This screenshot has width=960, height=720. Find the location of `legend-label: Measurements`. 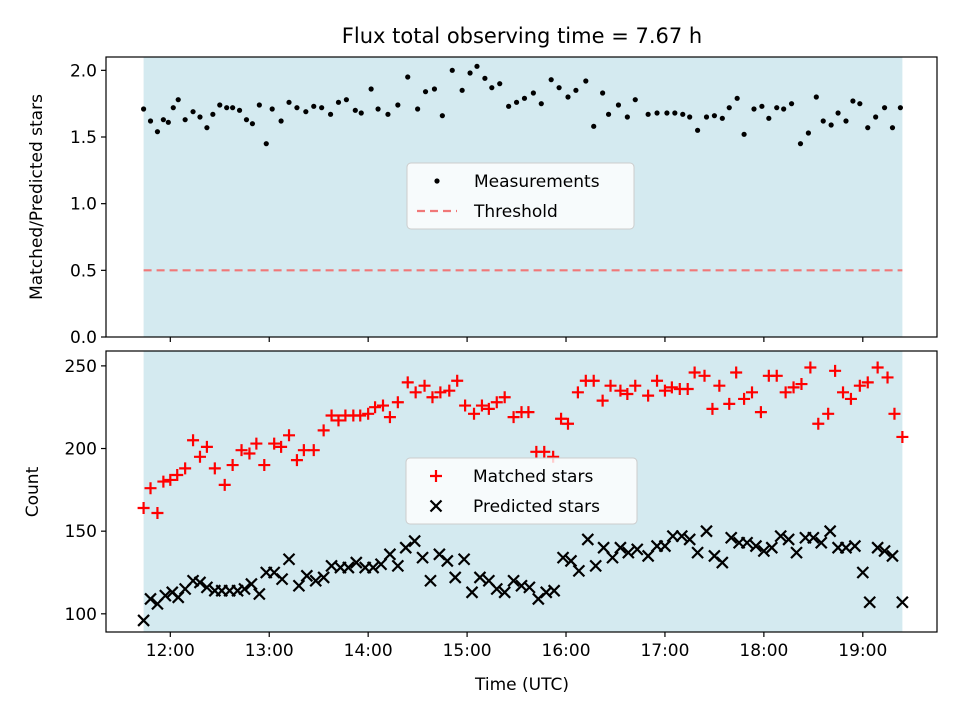

legend-label: Measurements is located at coordinates (537, 182).